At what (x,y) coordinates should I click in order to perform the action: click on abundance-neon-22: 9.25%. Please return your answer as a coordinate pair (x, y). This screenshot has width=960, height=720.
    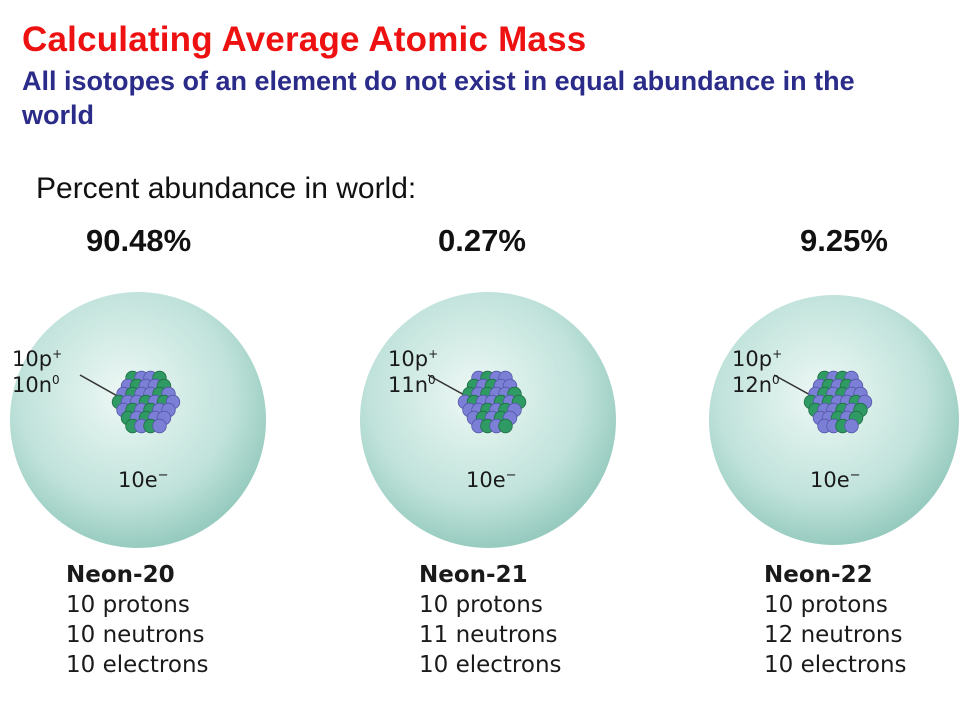
    Looking at the image, I should click on (844, 240).